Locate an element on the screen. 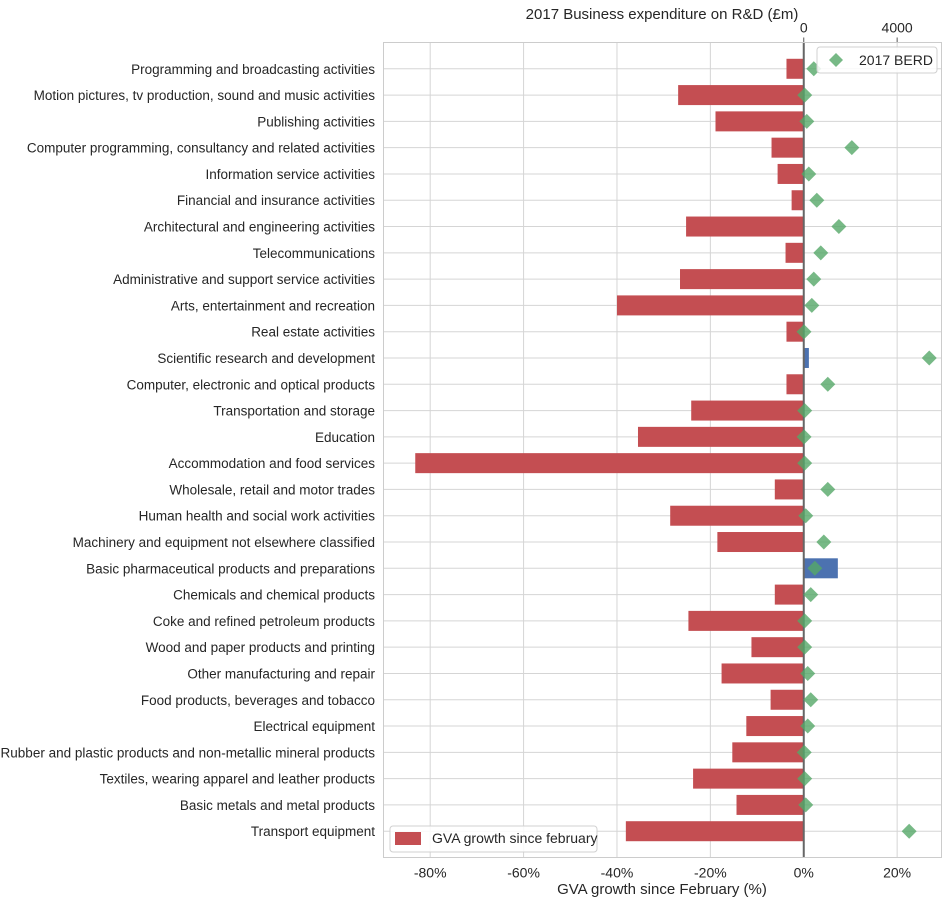 The width and height of the screenshot is (948, 908). category-label: Programming and broadcasting activities is located at coordinates (253, 69).